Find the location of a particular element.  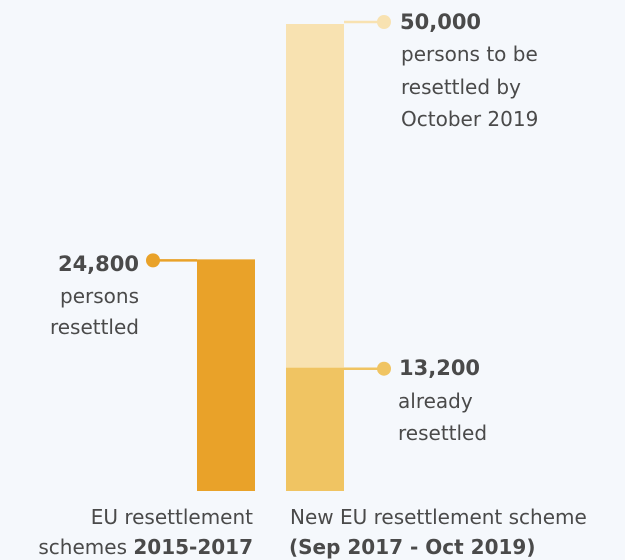

category-label-1-line2: (Sep 2017 - Oct 2019) is located at coordinates (412, 547).